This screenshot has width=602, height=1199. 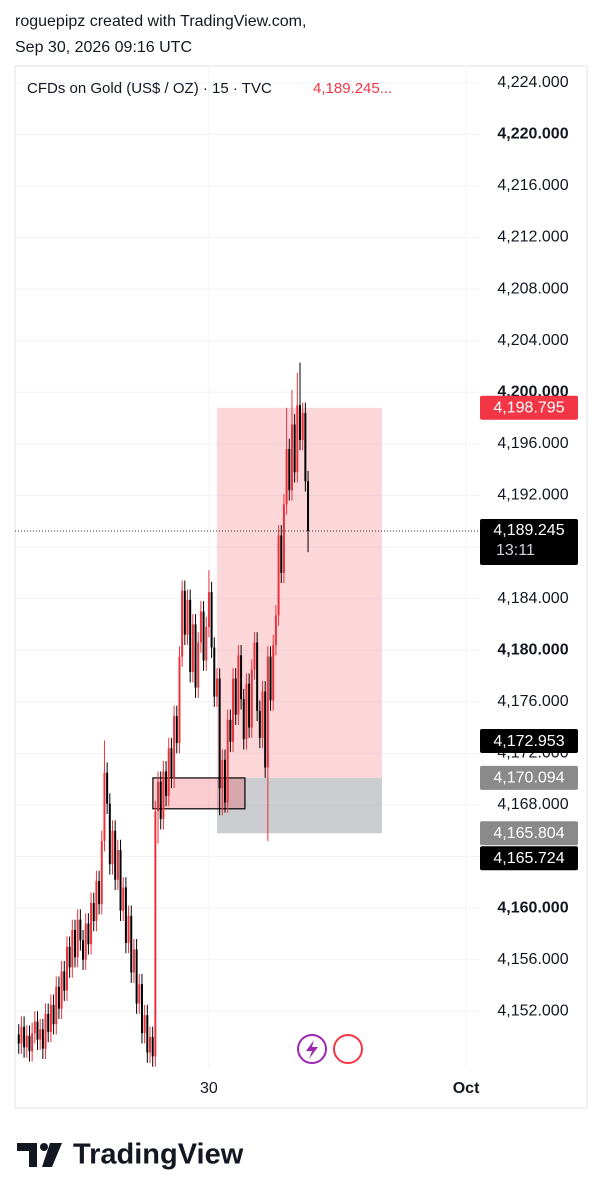 I want to click on price-tag-label: 4,165.804, so click(x=528, y=833).